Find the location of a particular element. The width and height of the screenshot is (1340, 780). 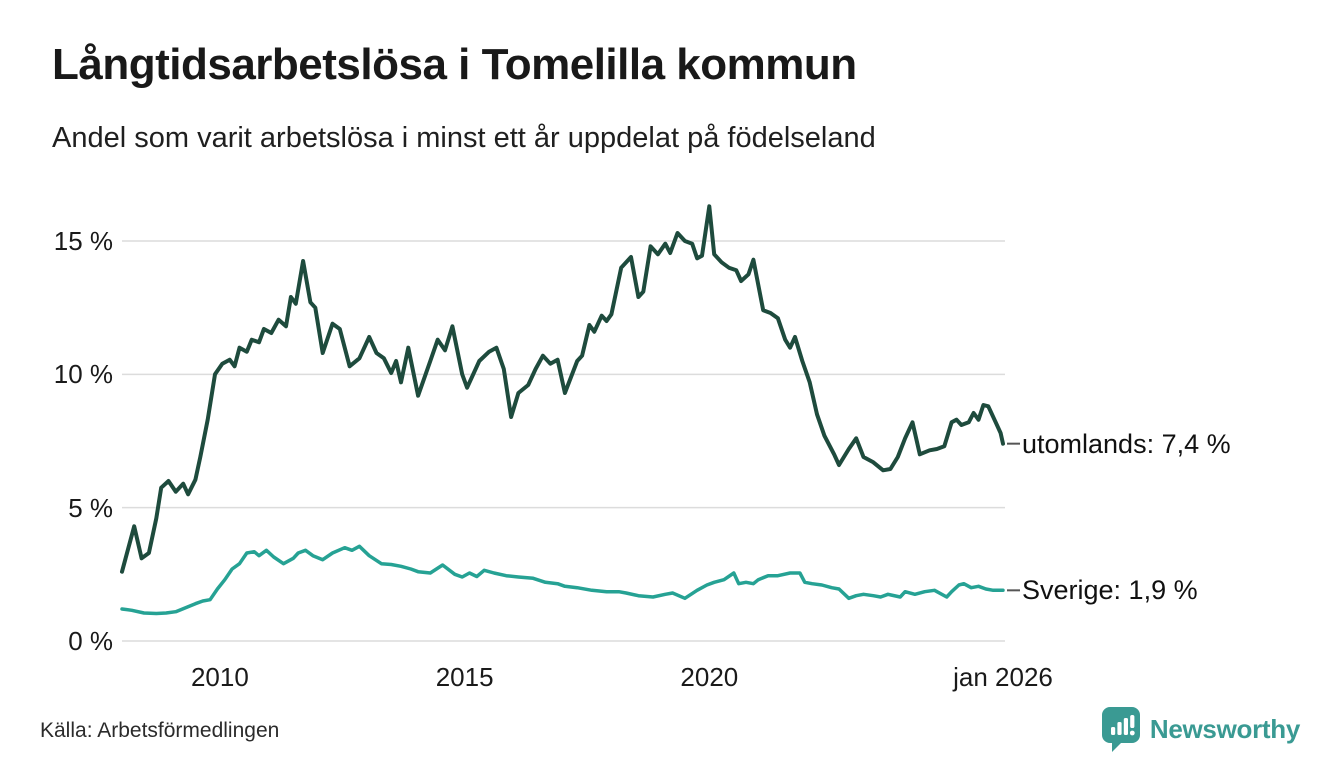

y-axis-tick-label: 0 % is located at coordinates (90, 641).